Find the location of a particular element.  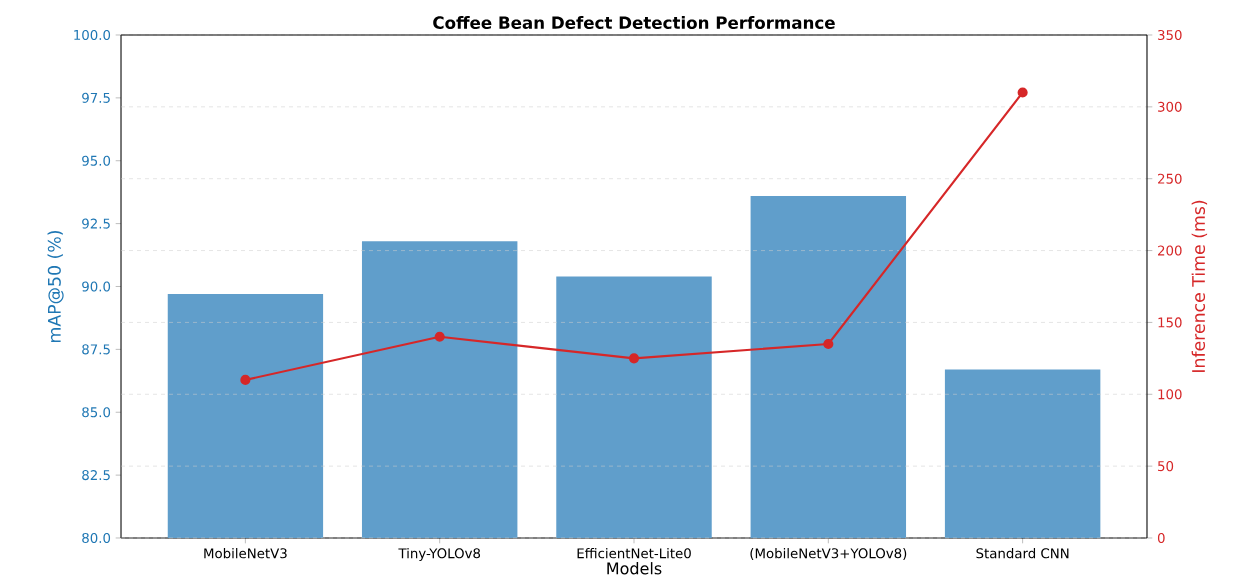

y2-tick-label: 300 is located at coordinates (1170, 106).